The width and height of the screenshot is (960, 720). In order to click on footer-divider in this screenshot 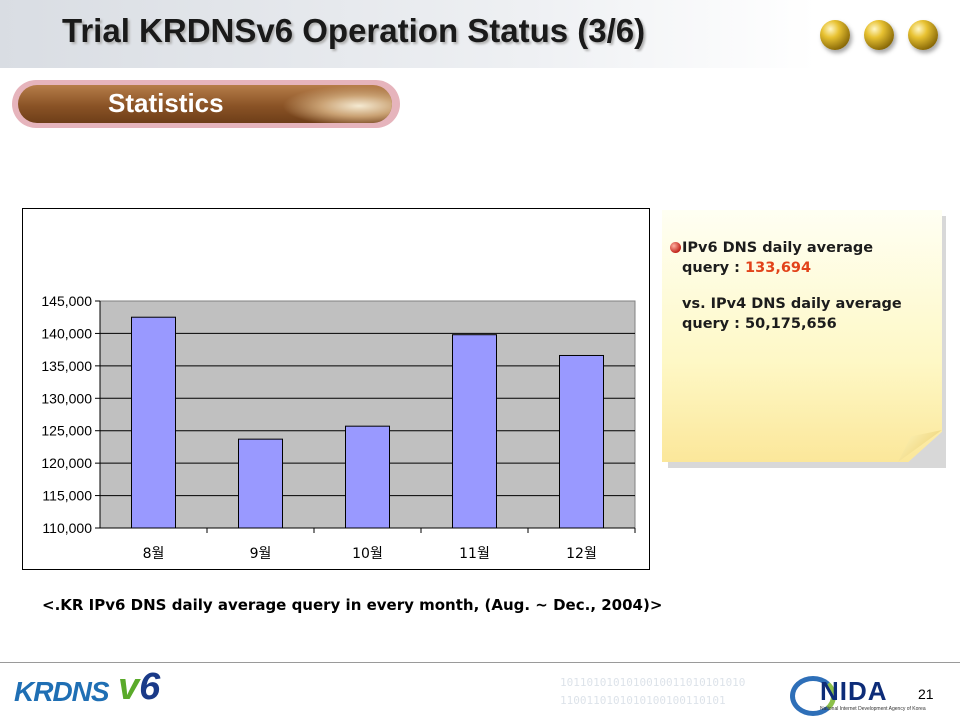, I will do `click(480, 662)`.